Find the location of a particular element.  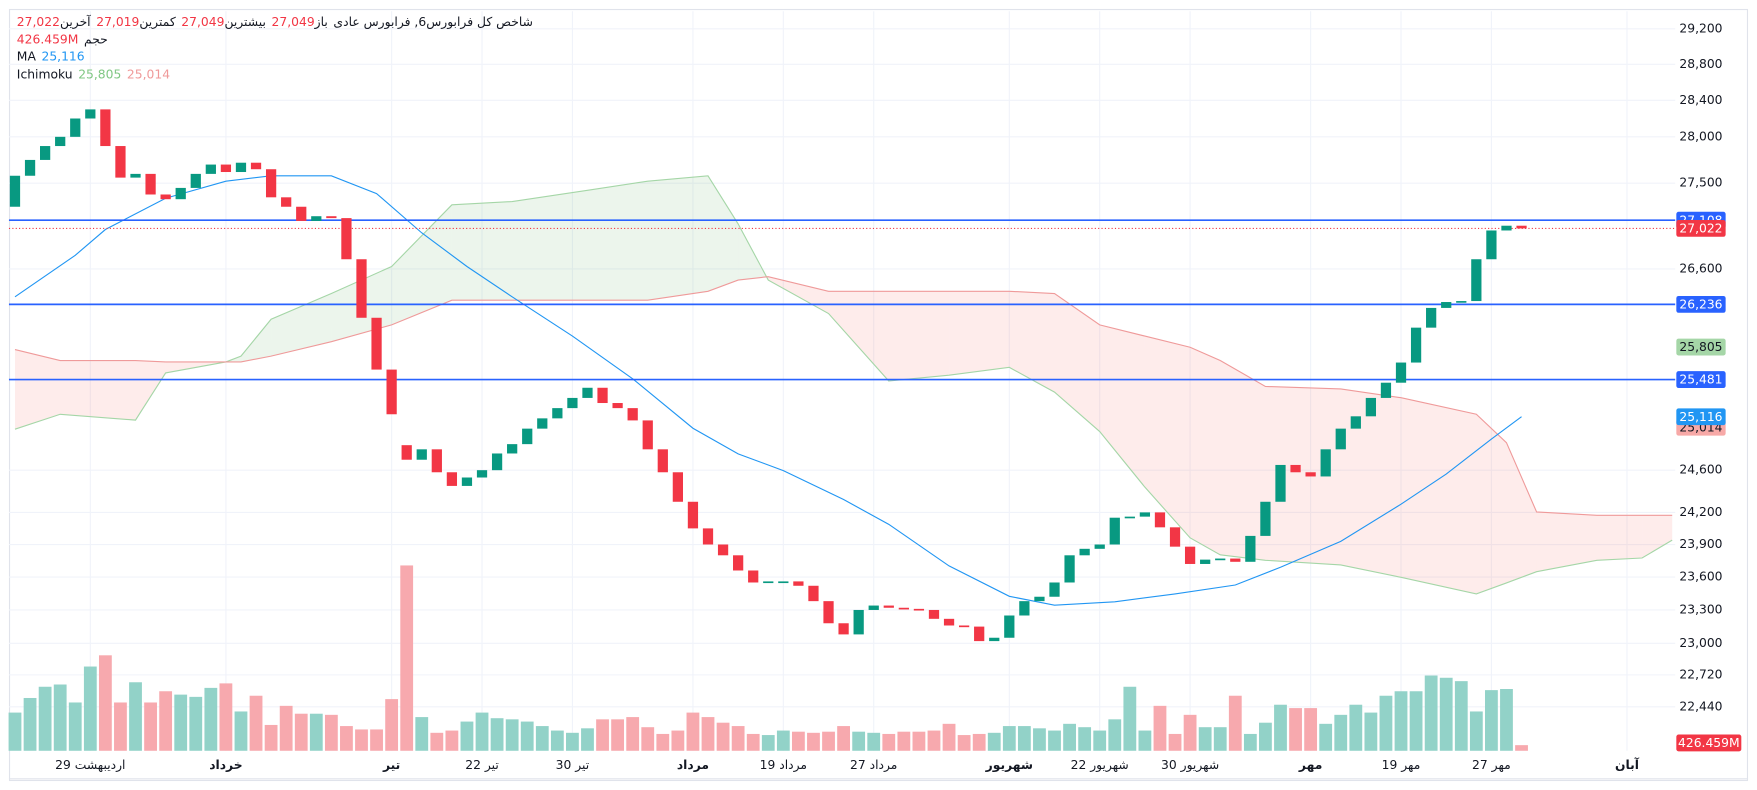

x-tick-label: 22 شهریور is located at coordinates (1100, 765).